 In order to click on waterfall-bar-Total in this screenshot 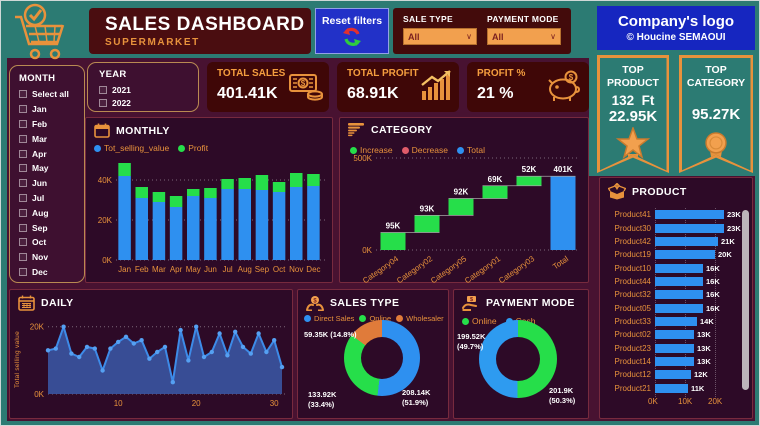, I will do `click(563, 213)`.